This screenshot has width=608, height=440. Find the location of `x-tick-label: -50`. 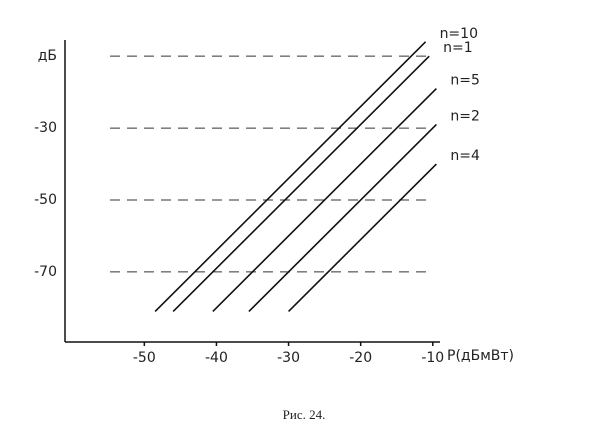

x-tick-label: -50 is located at coordinates (144, 358).